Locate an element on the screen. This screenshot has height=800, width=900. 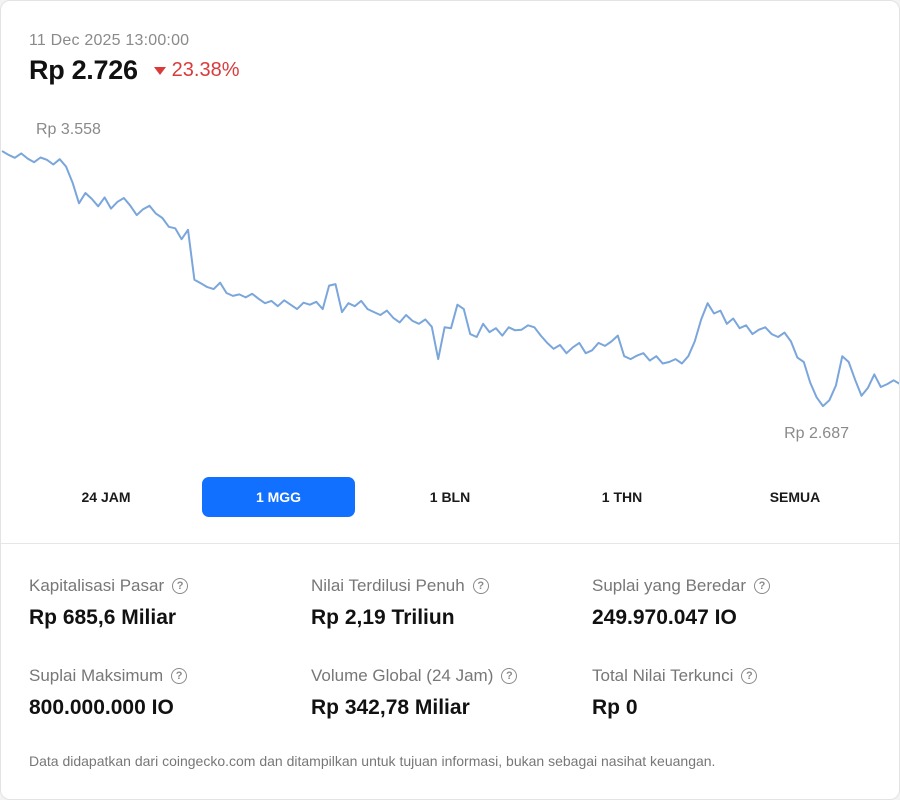
stat-label: Suplai yang Beredar? is located at coordinates (681, 586).